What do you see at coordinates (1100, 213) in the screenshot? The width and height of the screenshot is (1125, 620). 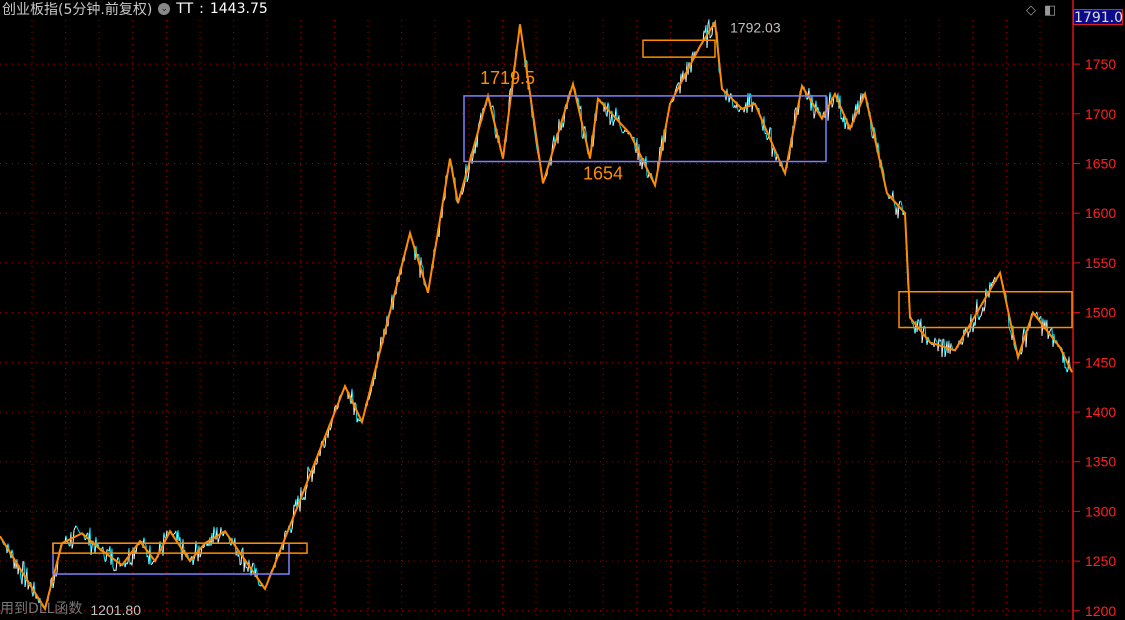 I see `axis-tick-label: 1600` at bounding box center [1100, 213].